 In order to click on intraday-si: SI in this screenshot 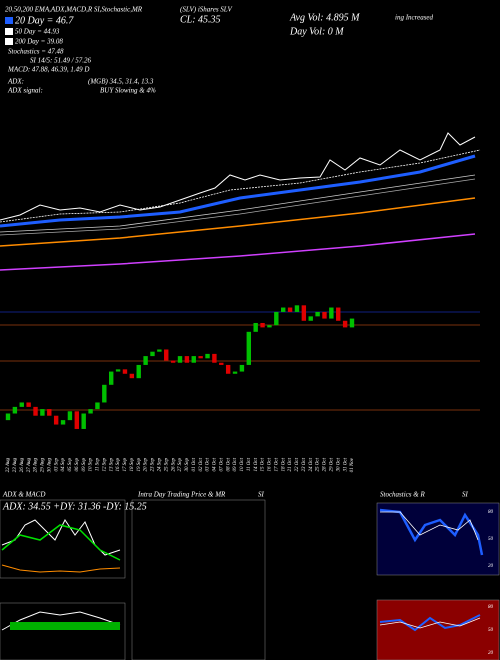, I will do `click(261, 495)`.